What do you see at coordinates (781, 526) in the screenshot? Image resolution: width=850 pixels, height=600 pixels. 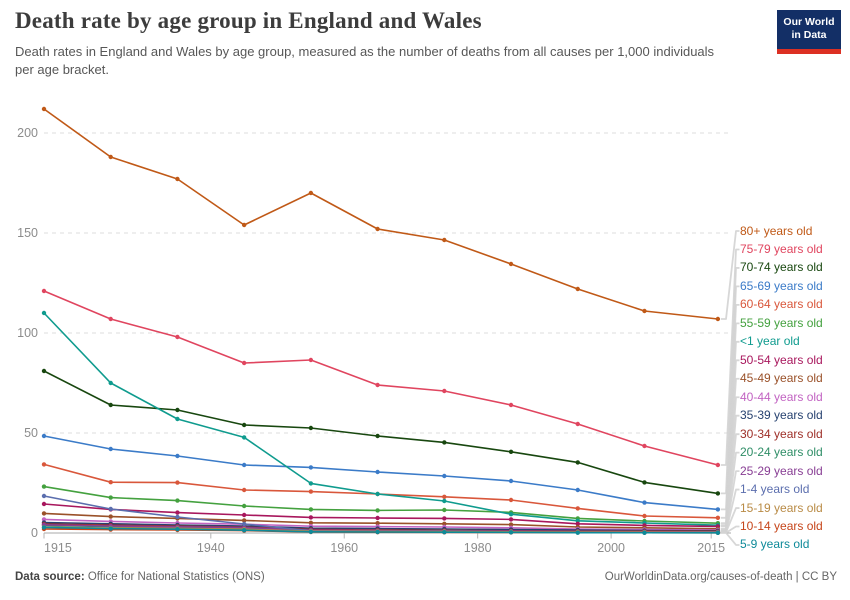 I see `legend-item-10-14-years-old: 10-14 years old` at bounding box center [781, 526].